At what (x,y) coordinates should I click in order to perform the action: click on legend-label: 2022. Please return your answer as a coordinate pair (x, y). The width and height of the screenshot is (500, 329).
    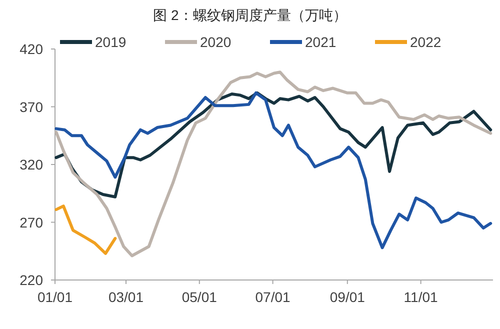
    Looking at the image, I should click on (426, 42).